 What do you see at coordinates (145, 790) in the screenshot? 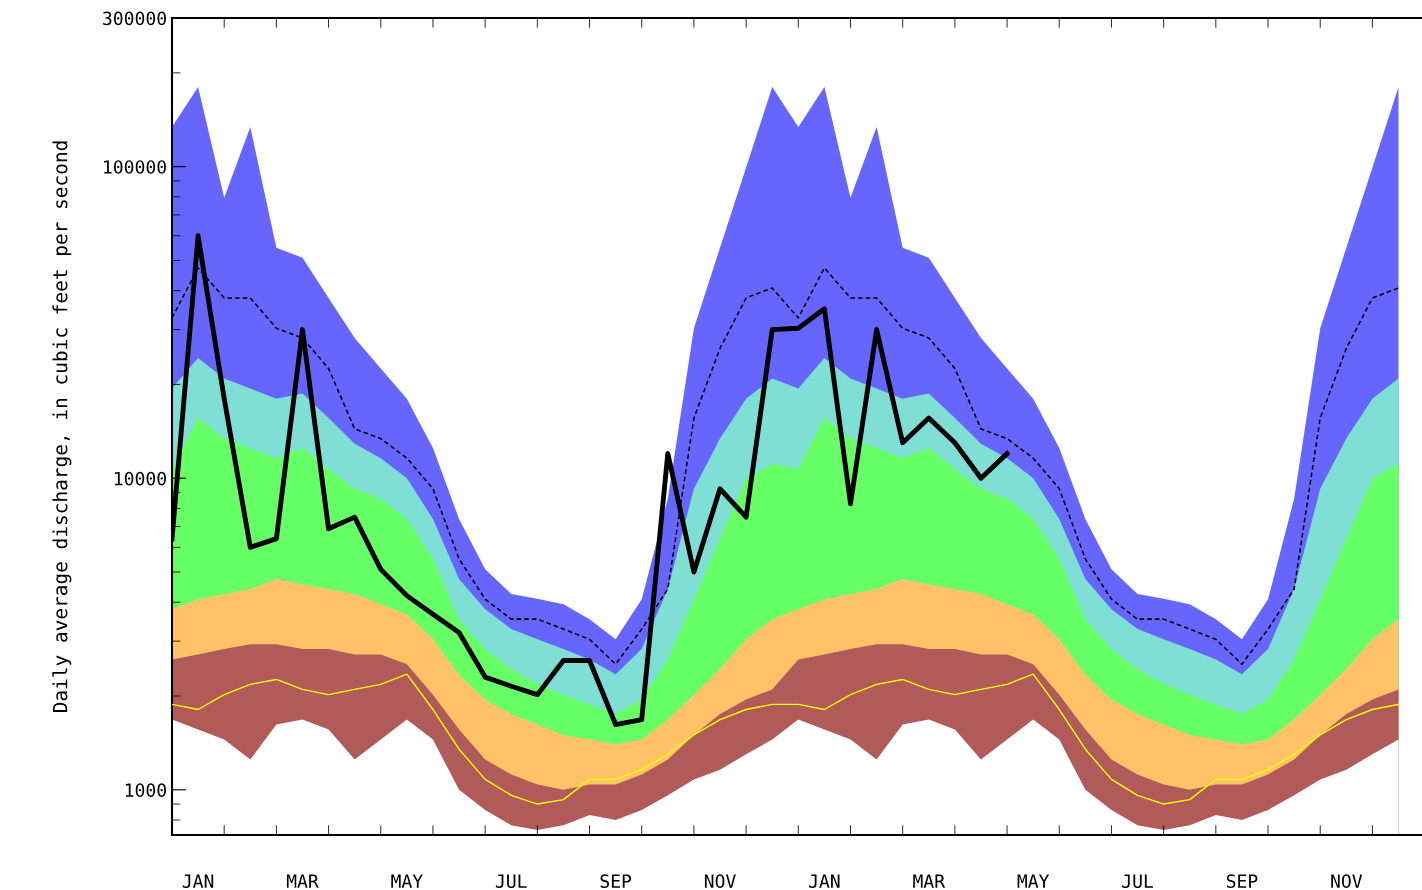
I see `y-tick-label: 1000` at bounding box center [145, 790].